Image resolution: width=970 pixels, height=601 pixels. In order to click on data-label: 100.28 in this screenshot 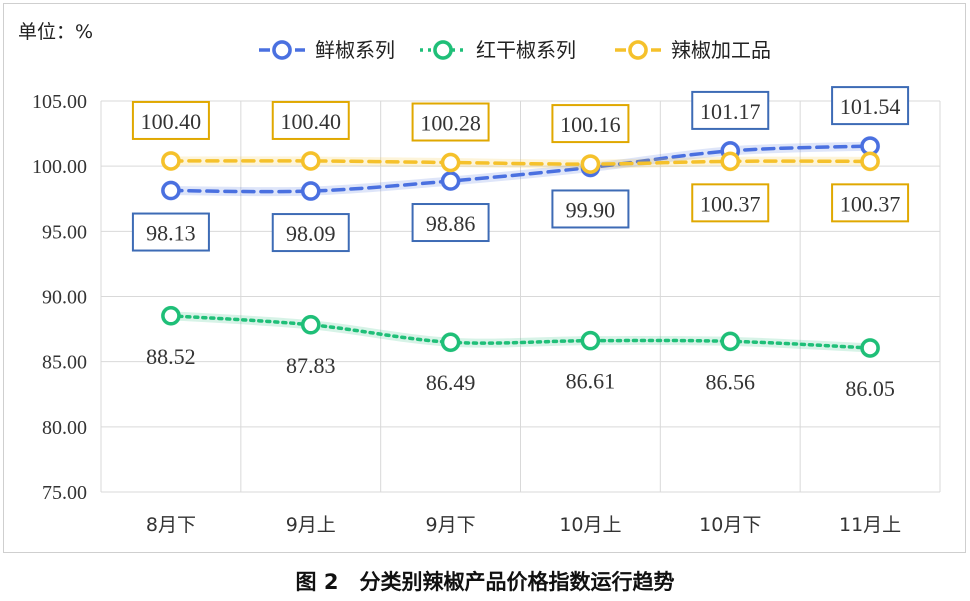, I will do `click(450, 123)`.